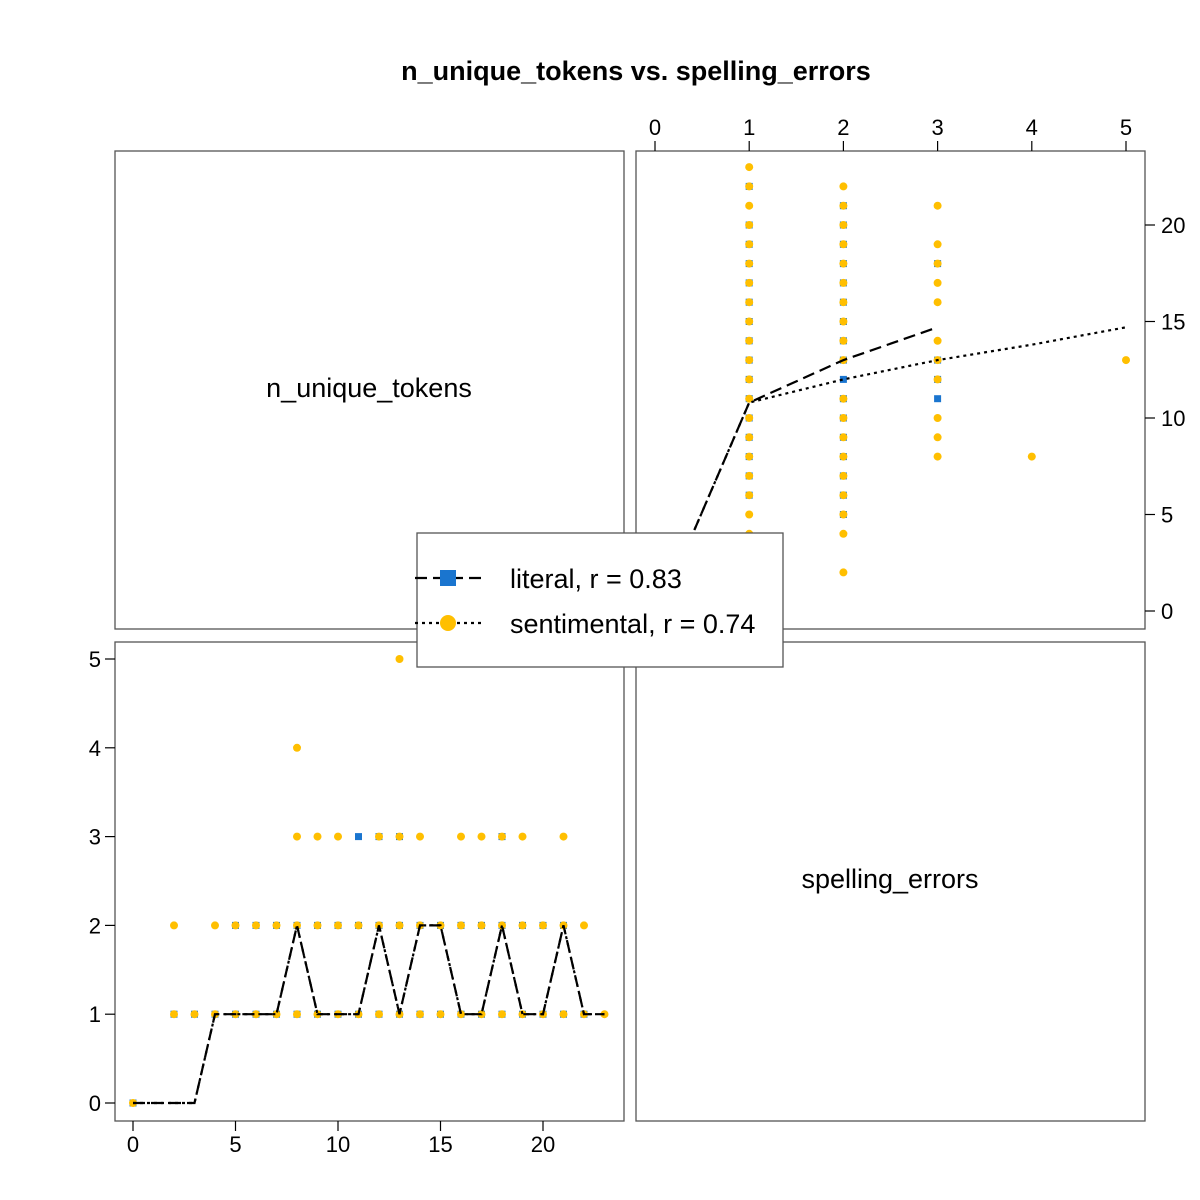 Image resolution: width=1200 pixels, height=1200 pixels. Describe the element at coordinates (889, 879) in the screenshot. I see `diagonal-label-spelling-errors: spelling_errors` at that location.